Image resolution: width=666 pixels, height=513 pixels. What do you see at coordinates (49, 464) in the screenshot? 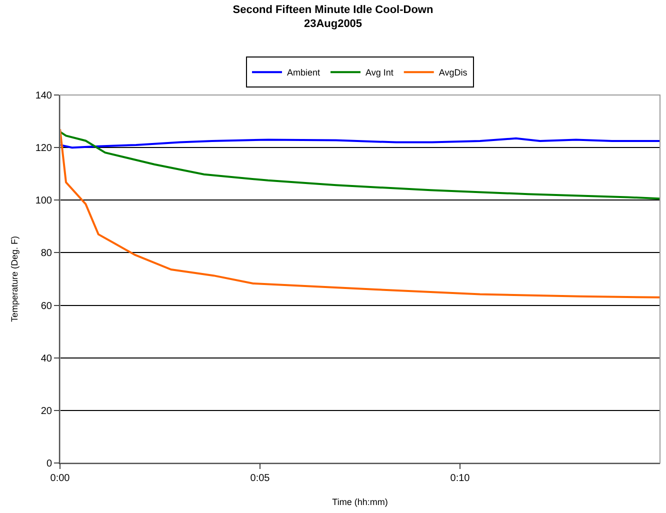
I see `y-tick-label: 0` at bounding box center [49, 464].